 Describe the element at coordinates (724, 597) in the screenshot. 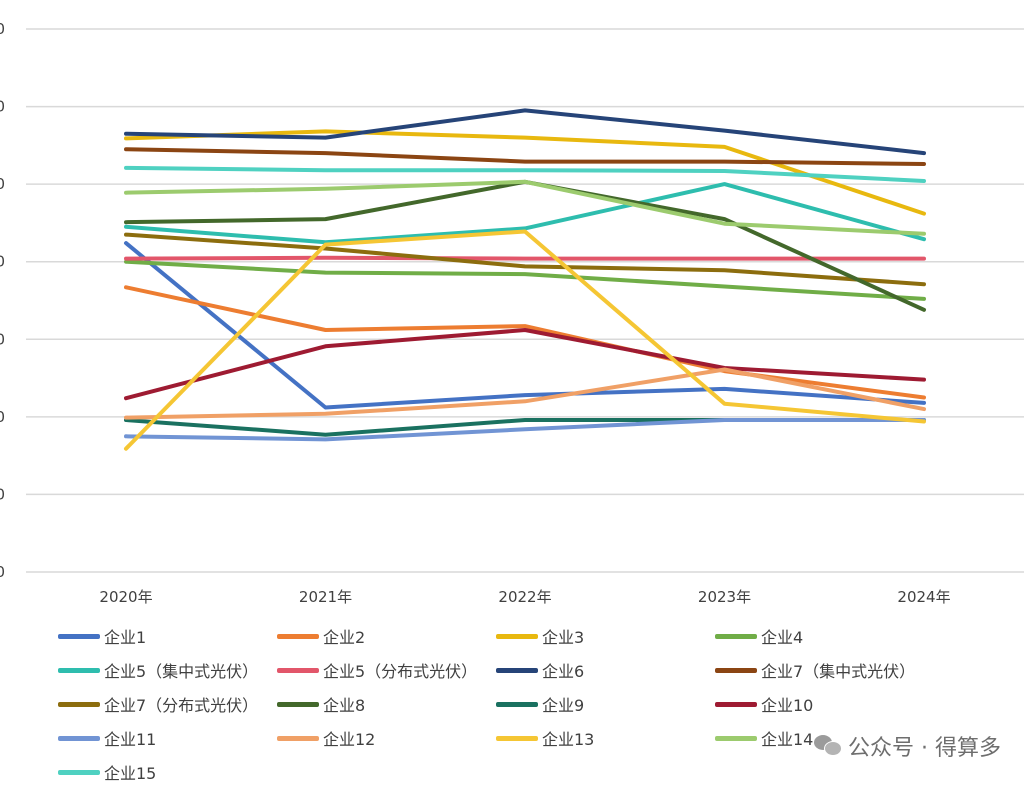

I see `x-tick-label: 2023年` at that location.